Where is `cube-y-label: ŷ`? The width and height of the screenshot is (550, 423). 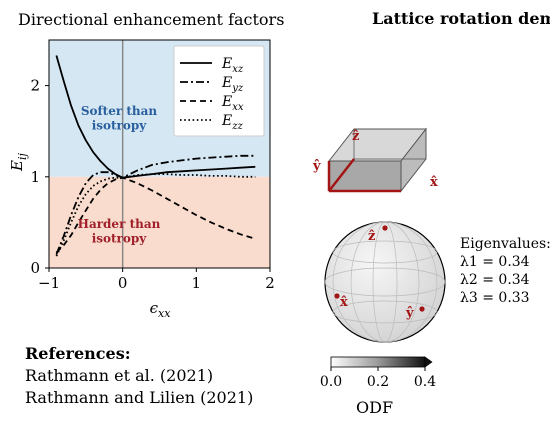
cube-y-label: ŷ is located at coordinates (316, 166).